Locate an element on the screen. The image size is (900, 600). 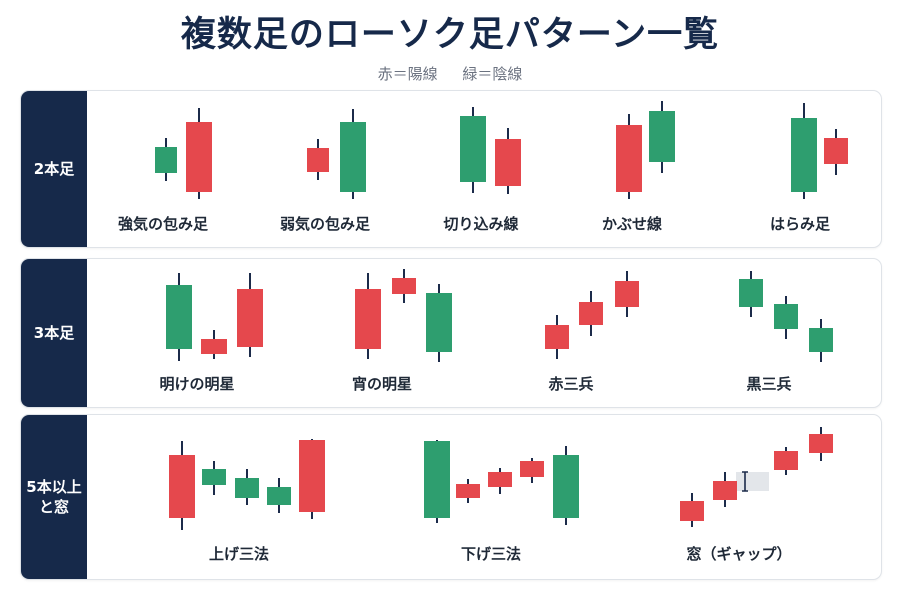
pattern-label: 窓（ギャップ） is located at coordinates (739, 554).